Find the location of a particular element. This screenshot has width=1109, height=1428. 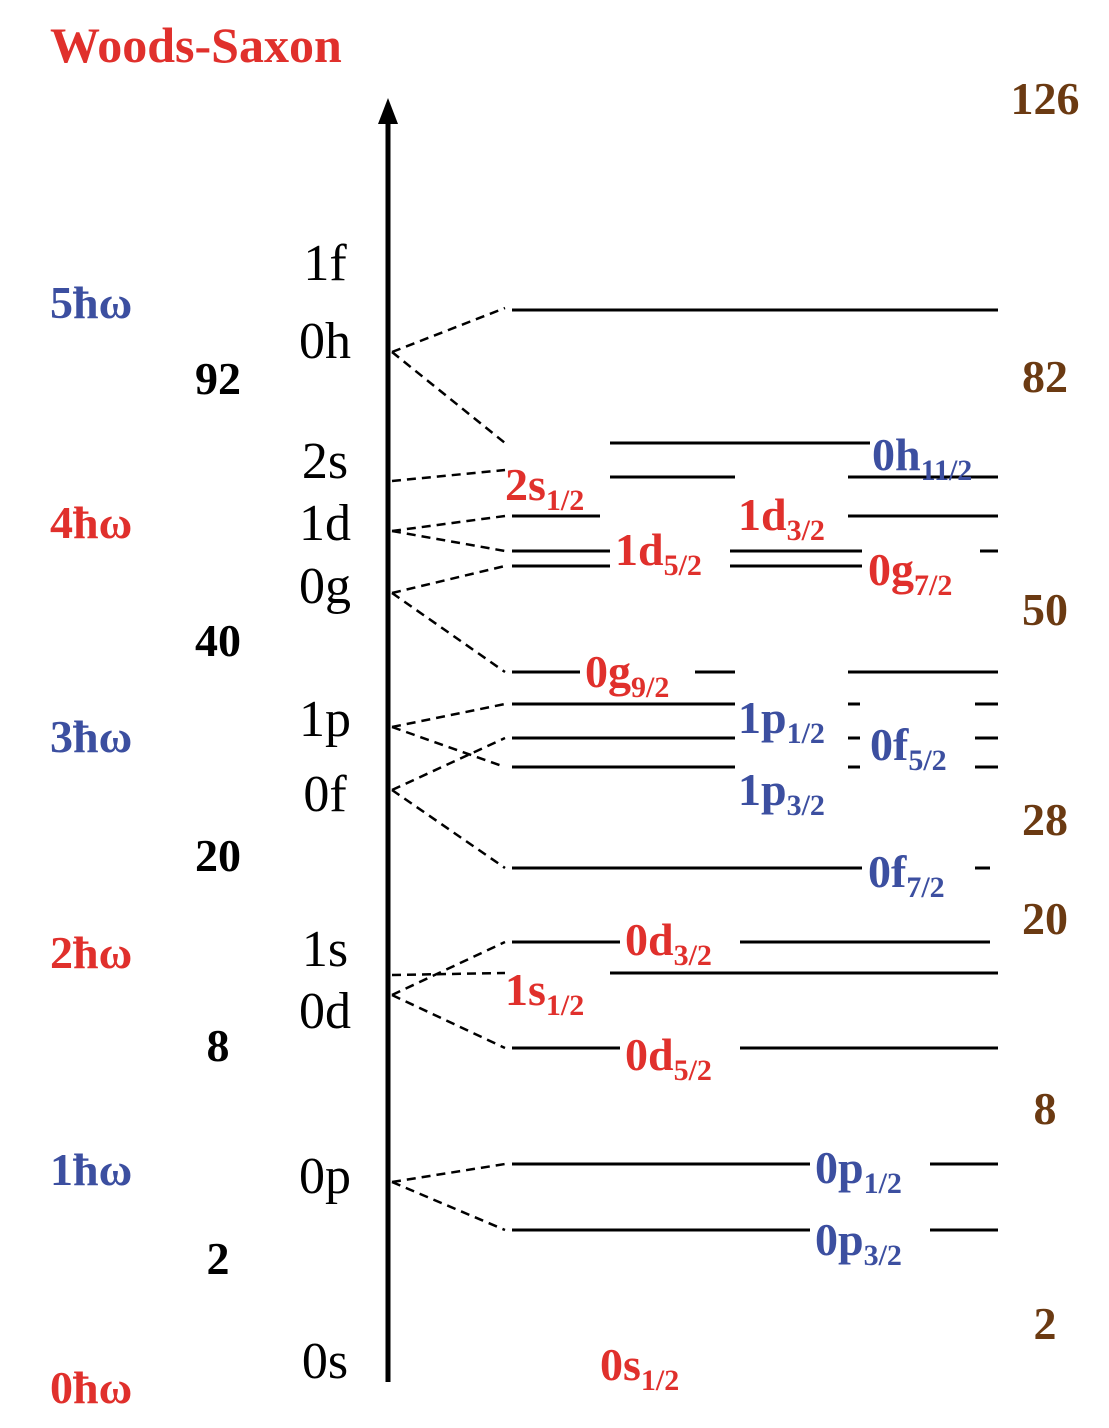

level-name: 0s is located at coordinates (620, 1364).